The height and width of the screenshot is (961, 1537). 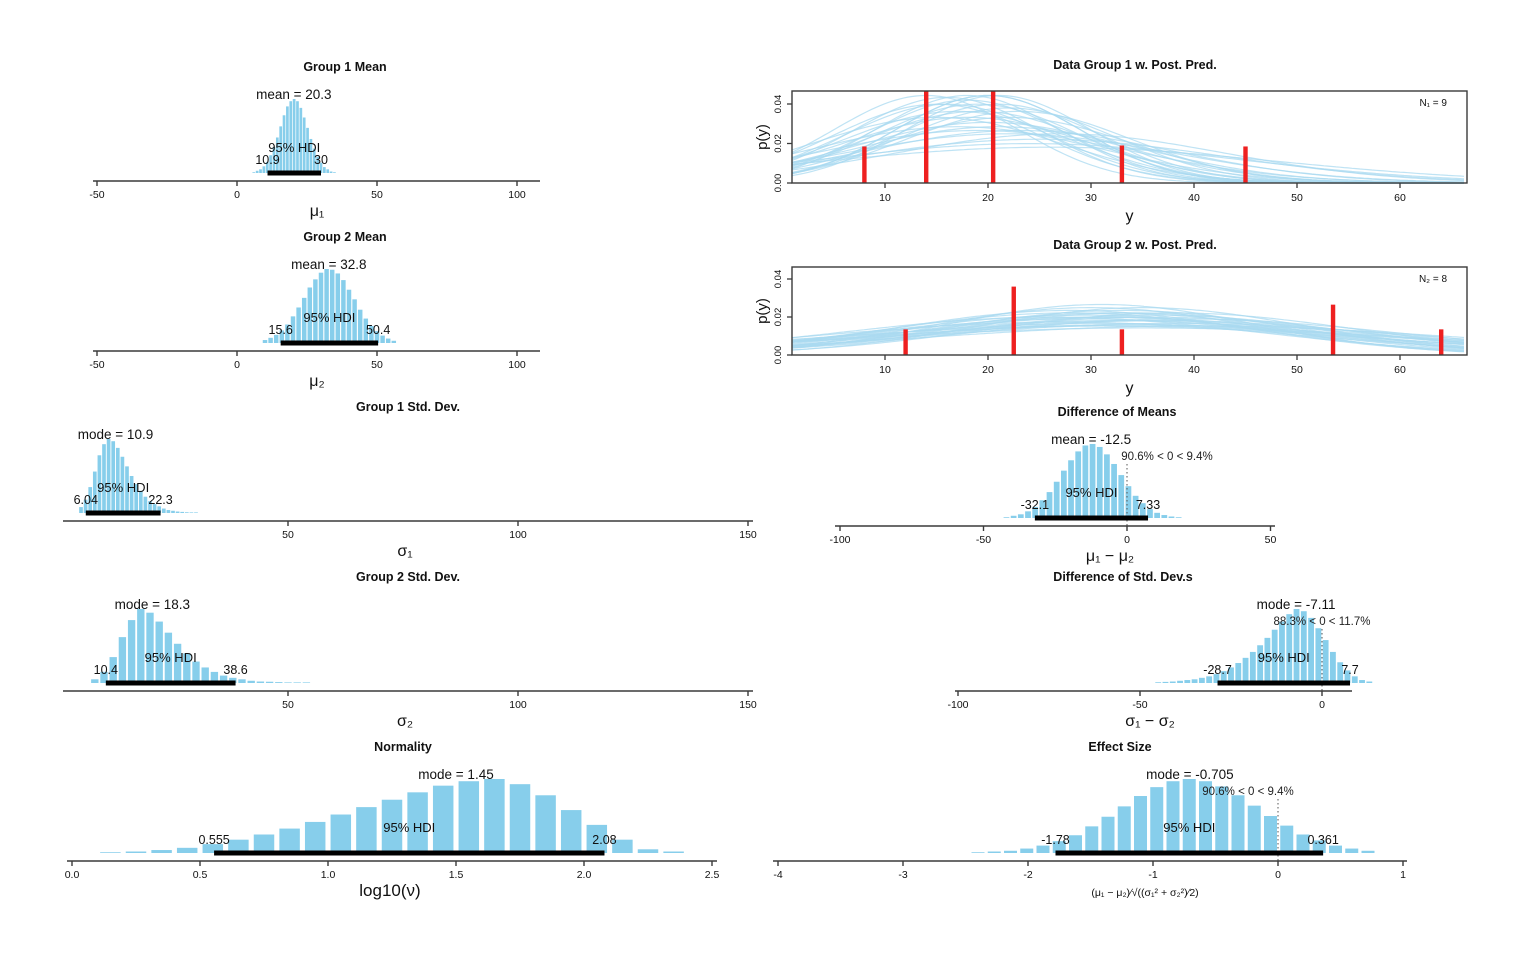 What do you see at coordinates (1148, 505) in the screenshot?
I see `svg-text: 7.33` at bounding box center [1148, 505].